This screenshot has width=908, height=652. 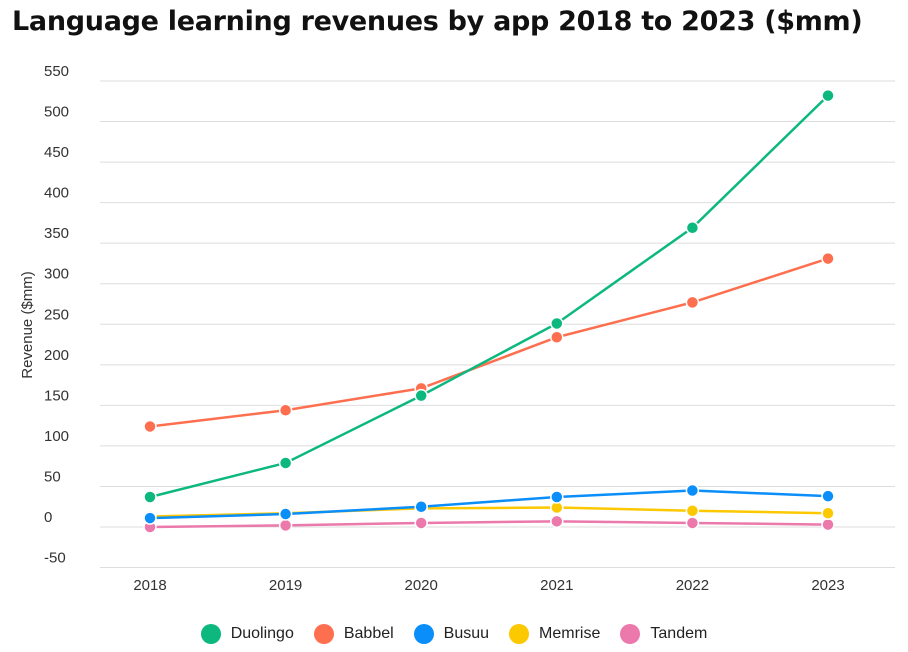 I want to click on y-tick-label: 500, so click(x=56, y=112).